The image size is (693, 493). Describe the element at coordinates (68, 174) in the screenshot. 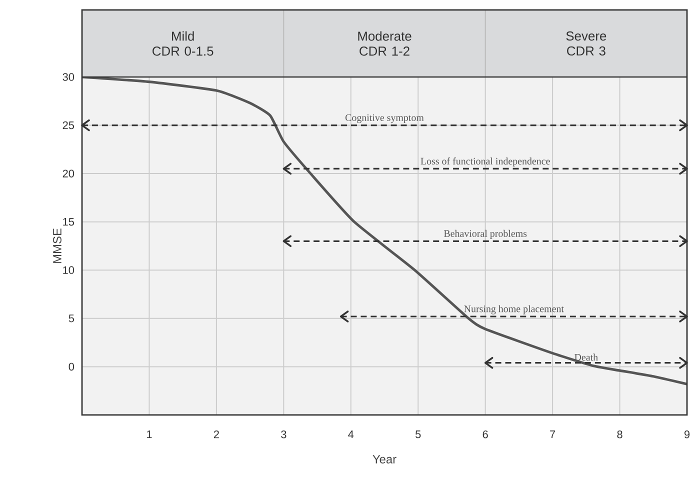

I see `y-tick-label: 20` at that location.